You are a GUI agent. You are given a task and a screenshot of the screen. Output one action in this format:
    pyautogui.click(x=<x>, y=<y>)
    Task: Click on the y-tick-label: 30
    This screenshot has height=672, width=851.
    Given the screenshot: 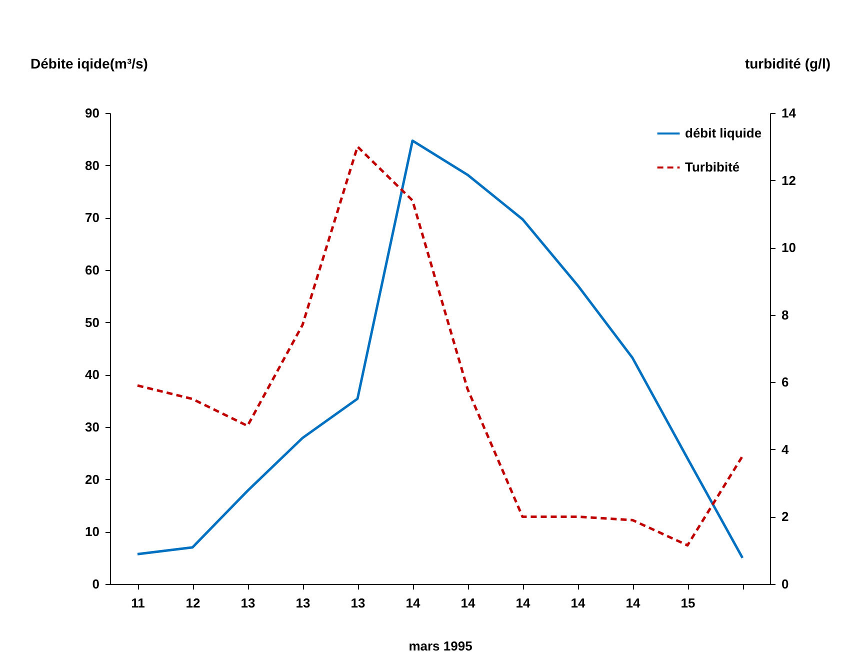 What is the action you would take?
    pyautogui.click(x=92, y=427)
    